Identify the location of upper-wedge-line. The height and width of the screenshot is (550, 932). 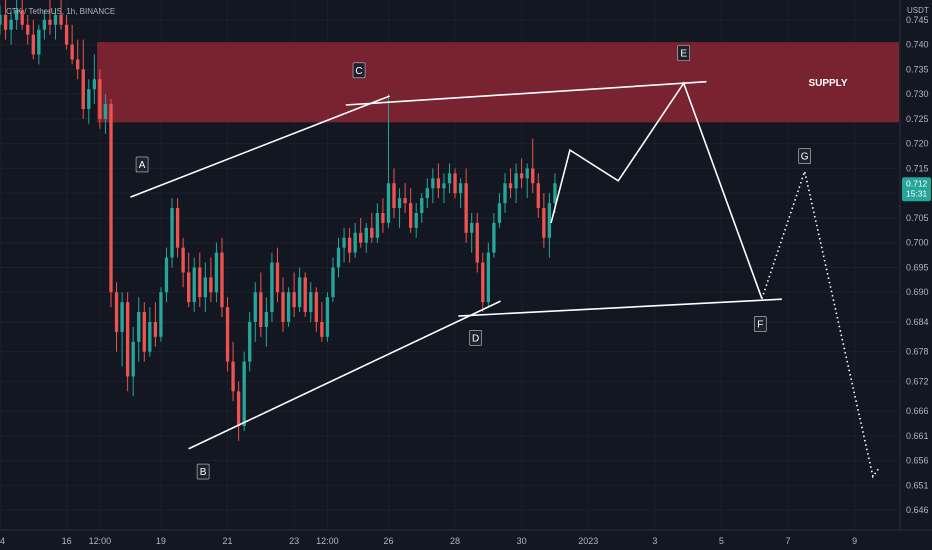
(526, 93).